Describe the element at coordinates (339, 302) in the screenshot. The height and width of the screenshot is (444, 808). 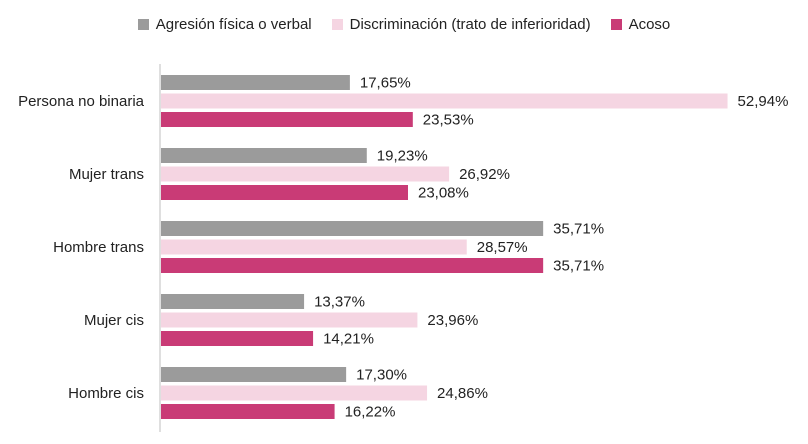
I see `data-label: 13,37%` at that location.